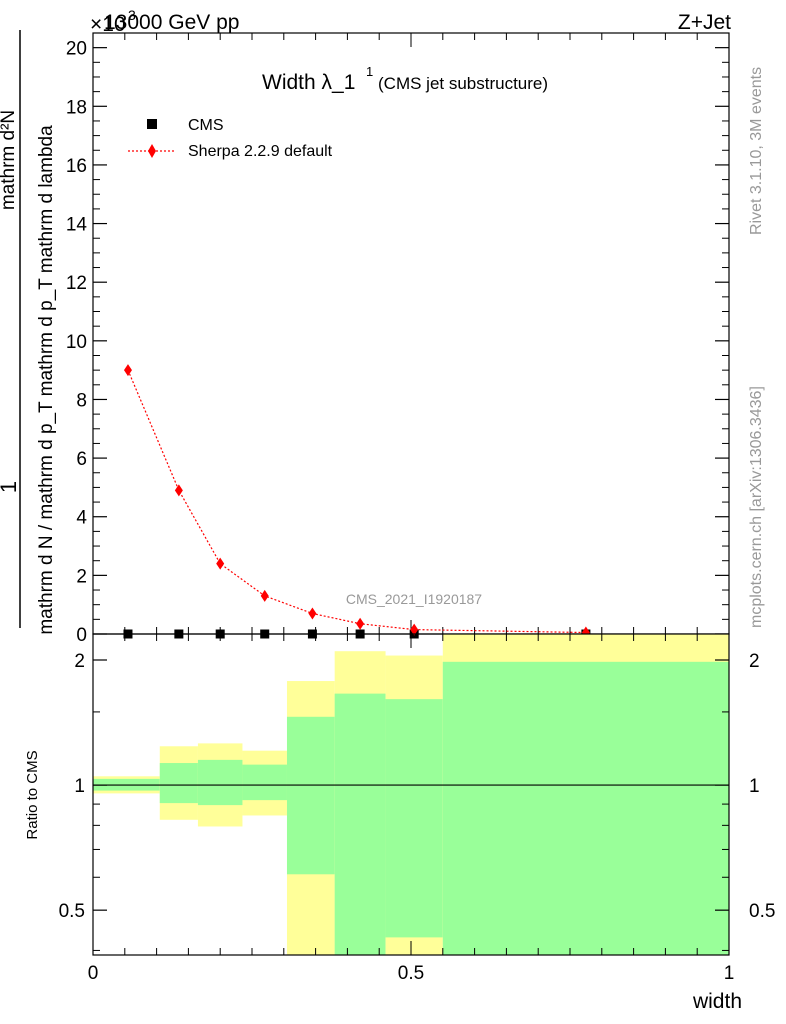 Image resolution: width=786 pixels, height=1024 pixels. Describe the element at coordinates (756, 151) in the screenshot. I see `rivet-label: Rivet 3.1.10, 3M events` at that location.